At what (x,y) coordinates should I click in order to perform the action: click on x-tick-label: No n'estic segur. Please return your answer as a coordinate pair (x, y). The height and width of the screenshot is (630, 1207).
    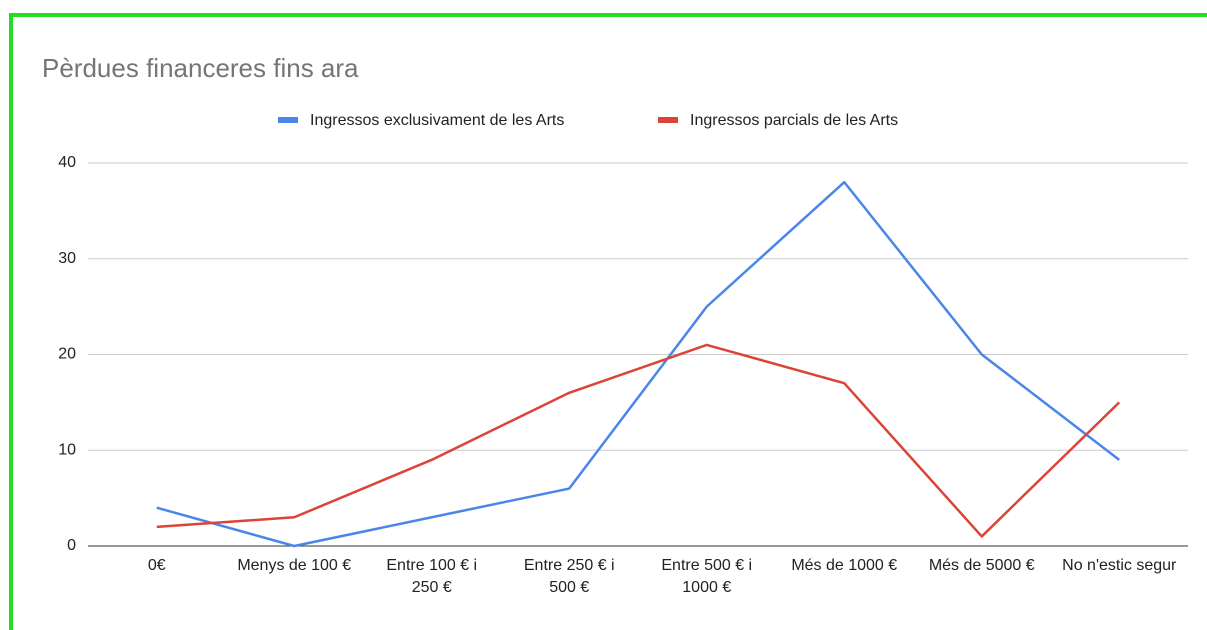
    Looking at the image, I should click on (1119, 565).